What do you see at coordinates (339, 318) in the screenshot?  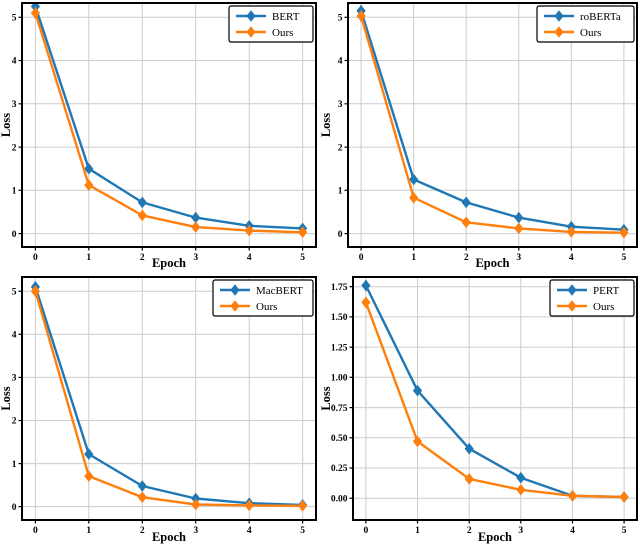 I see `svg-text: 1.50` at bounding box center [339, 318].